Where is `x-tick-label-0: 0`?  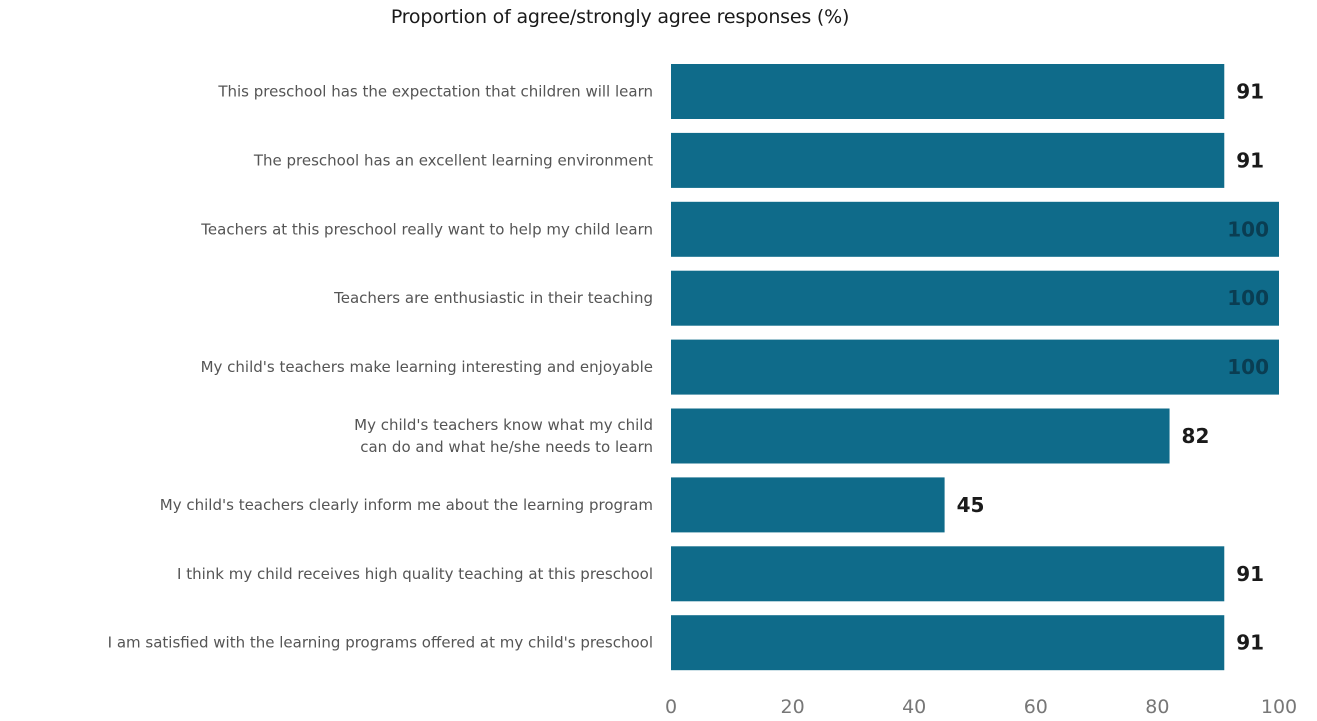
x-tick-label-0: 0 is located at coordinates (671, 707).